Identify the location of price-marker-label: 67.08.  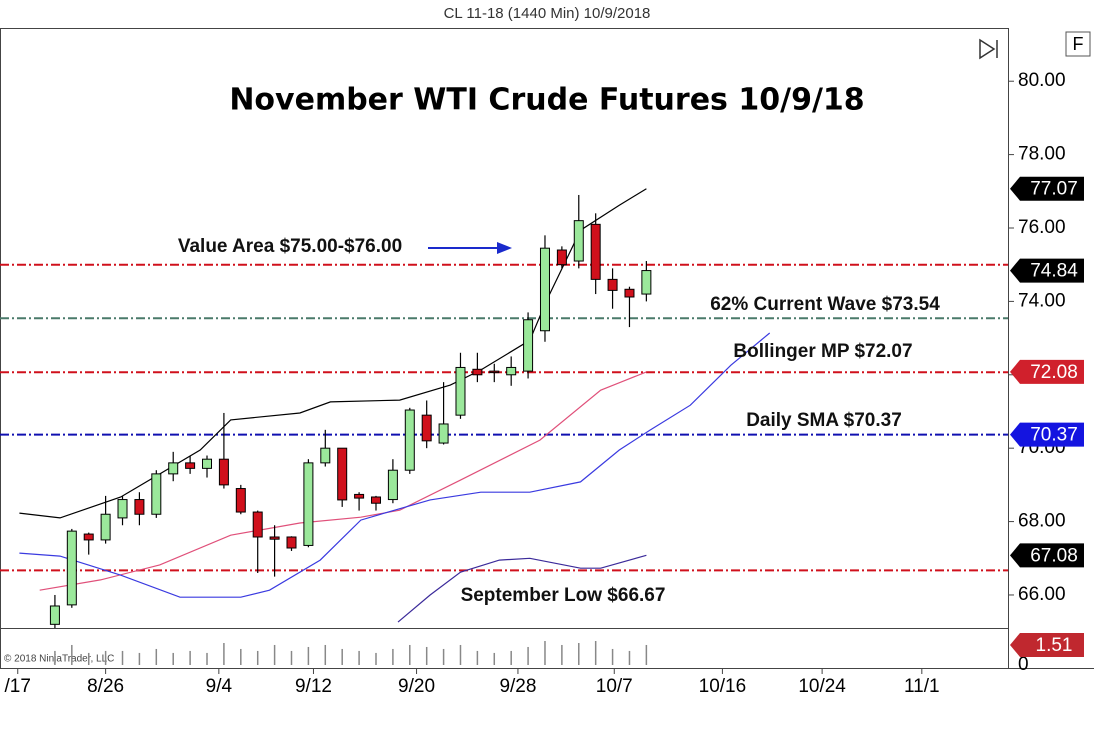
(1054, 555).